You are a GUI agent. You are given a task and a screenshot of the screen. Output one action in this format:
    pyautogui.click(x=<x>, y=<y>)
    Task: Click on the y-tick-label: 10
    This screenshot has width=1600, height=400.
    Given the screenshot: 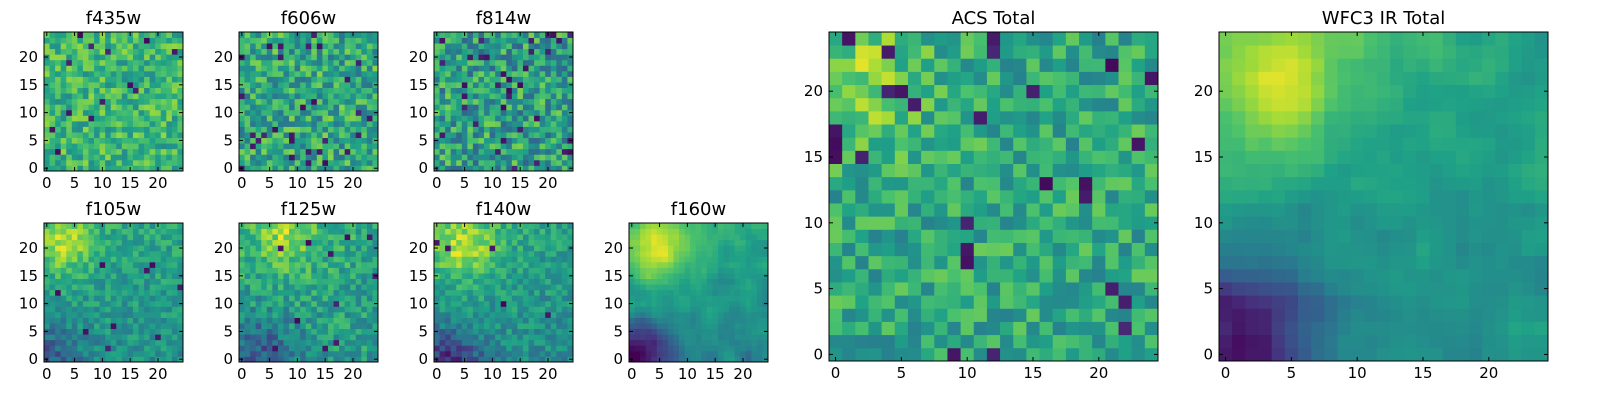 What is the action you would take?
    pyautogui.click(x=418, y=113)
    